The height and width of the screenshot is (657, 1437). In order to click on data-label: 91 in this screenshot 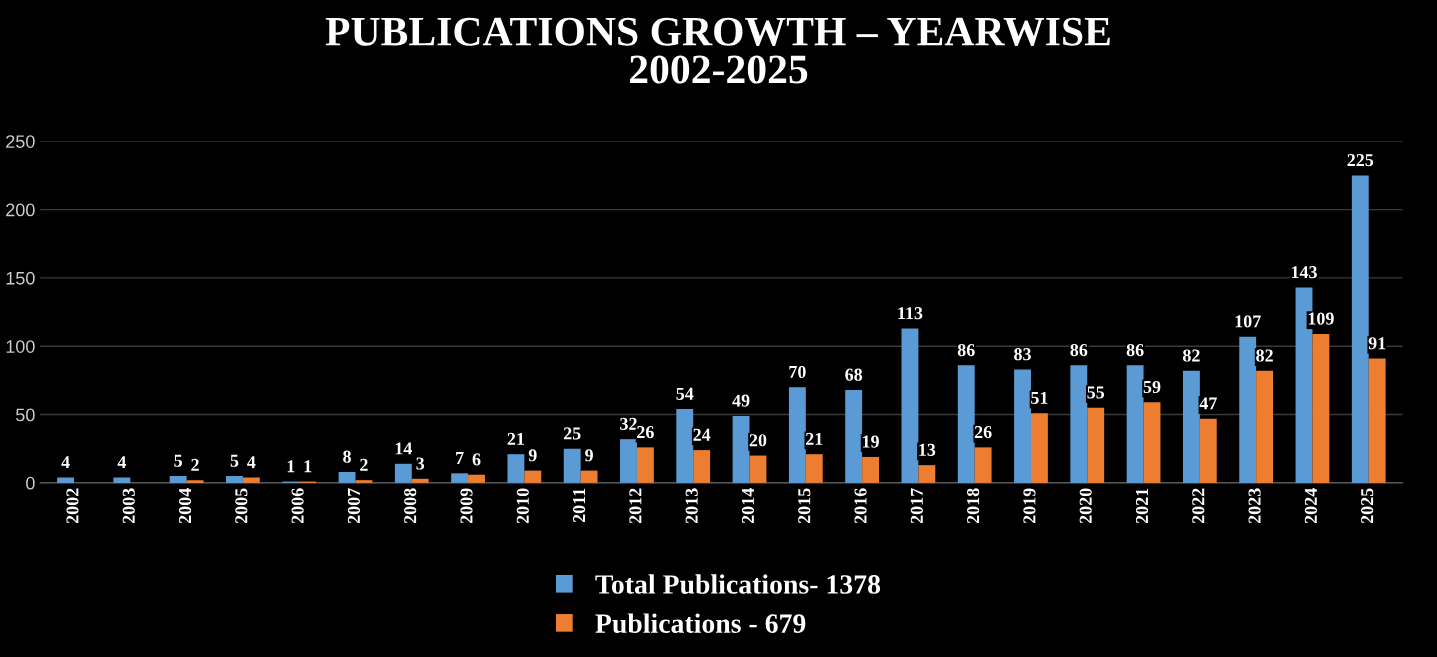, I will do `click(1377, 343)`.